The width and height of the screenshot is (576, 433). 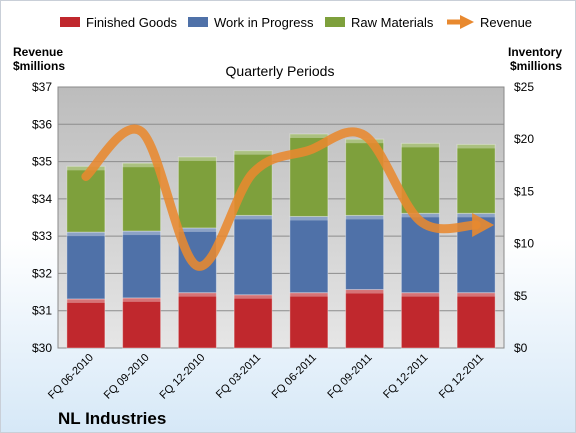 I want to click on left-tick-label: $35, so click(x=42, y=162).